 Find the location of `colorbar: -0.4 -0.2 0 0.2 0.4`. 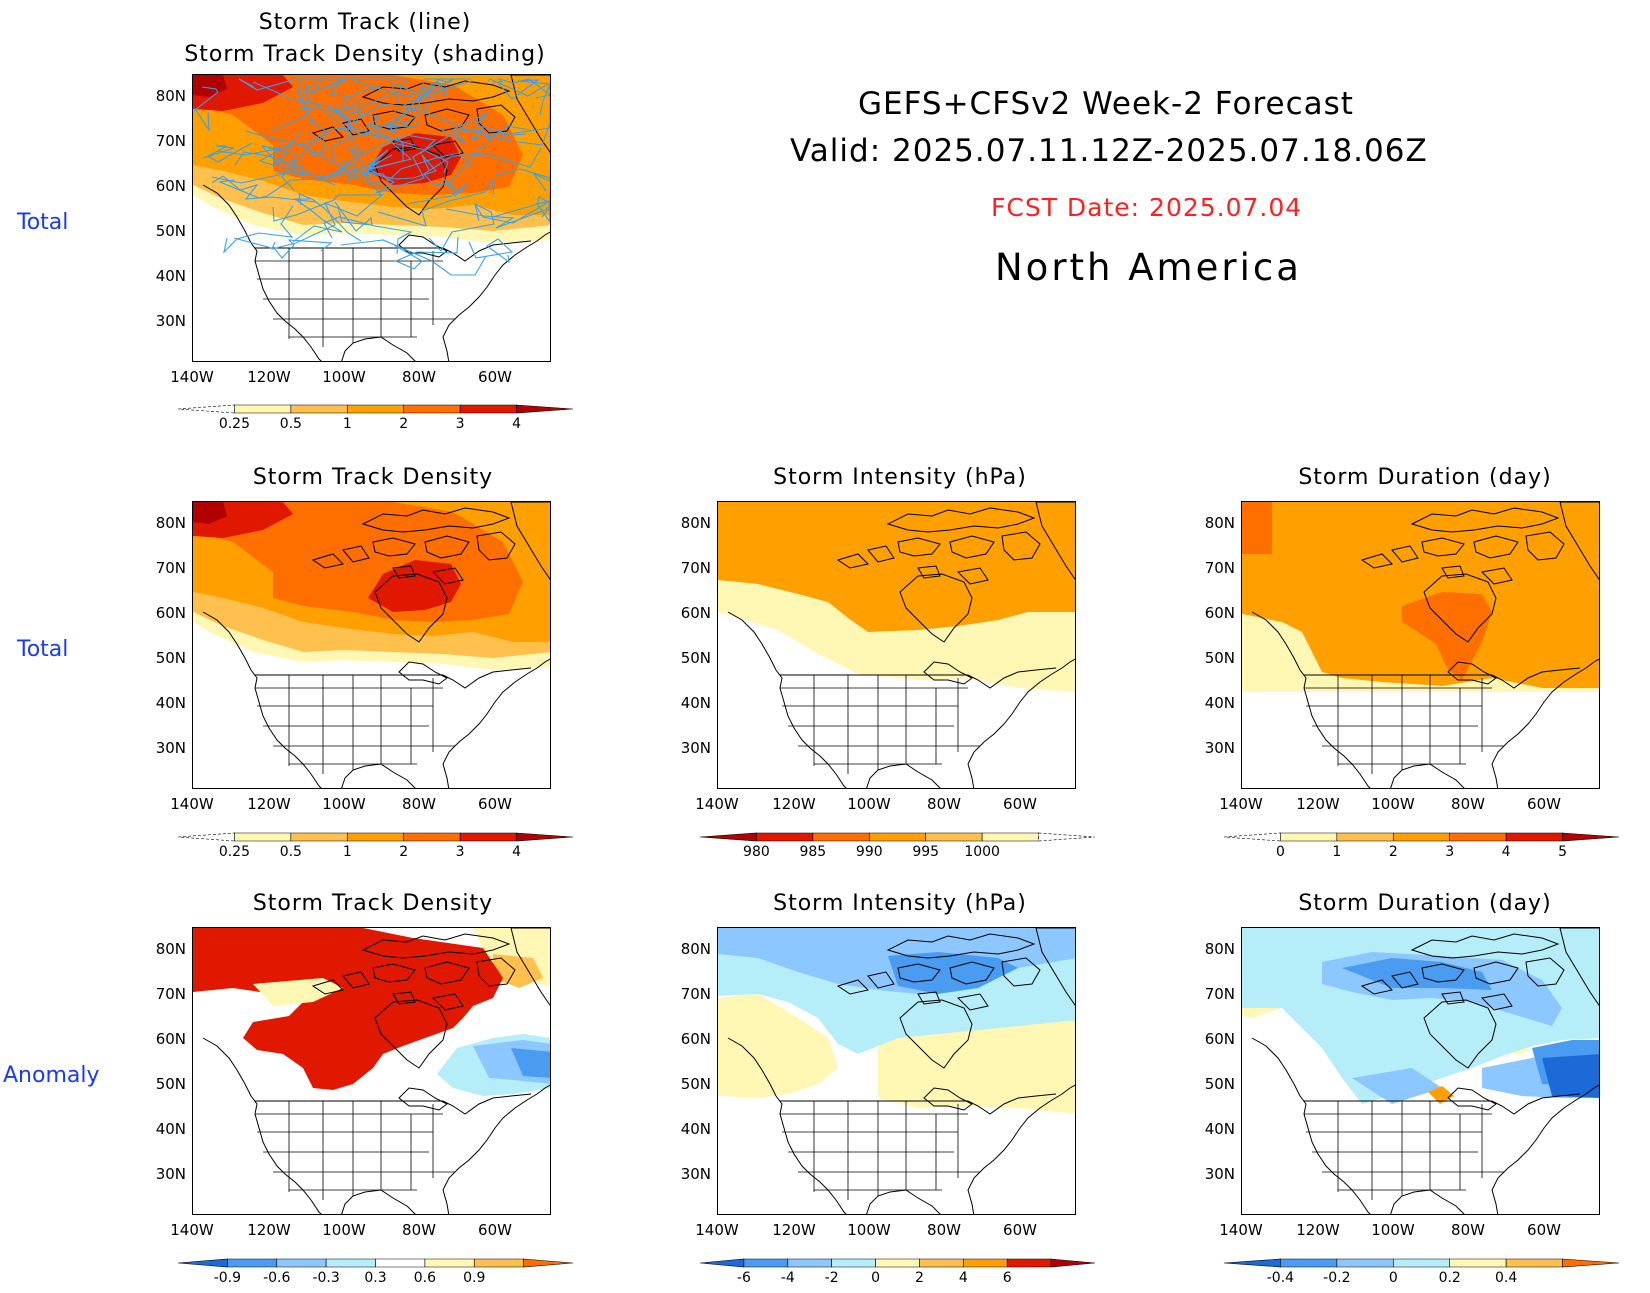

colorbar: -0.4 -0.2 0 0.2 0.4 is located at coordinates (1421, 1275).